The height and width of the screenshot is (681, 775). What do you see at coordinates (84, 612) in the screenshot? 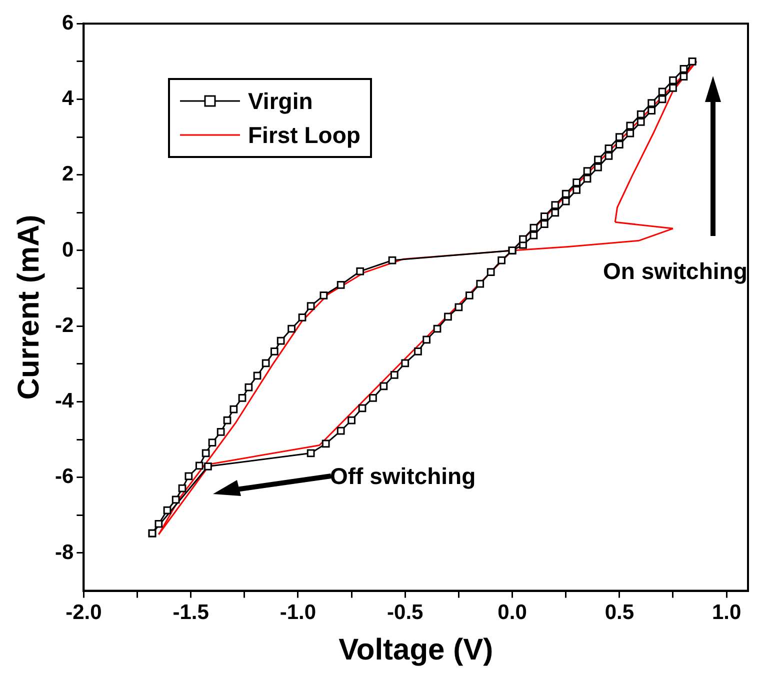
I see `x-tick-label: -2.0` at bounding box center [84, 612].